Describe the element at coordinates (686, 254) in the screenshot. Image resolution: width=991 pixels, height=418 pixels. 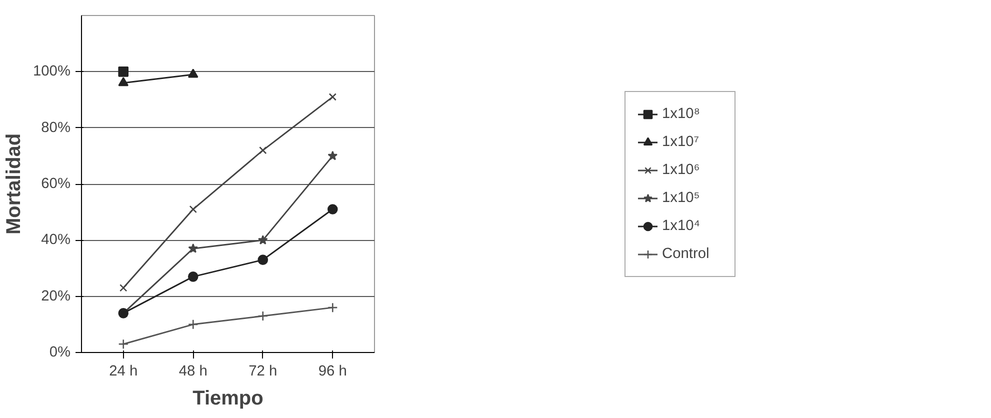
I see `legend-label: Control` at that location.